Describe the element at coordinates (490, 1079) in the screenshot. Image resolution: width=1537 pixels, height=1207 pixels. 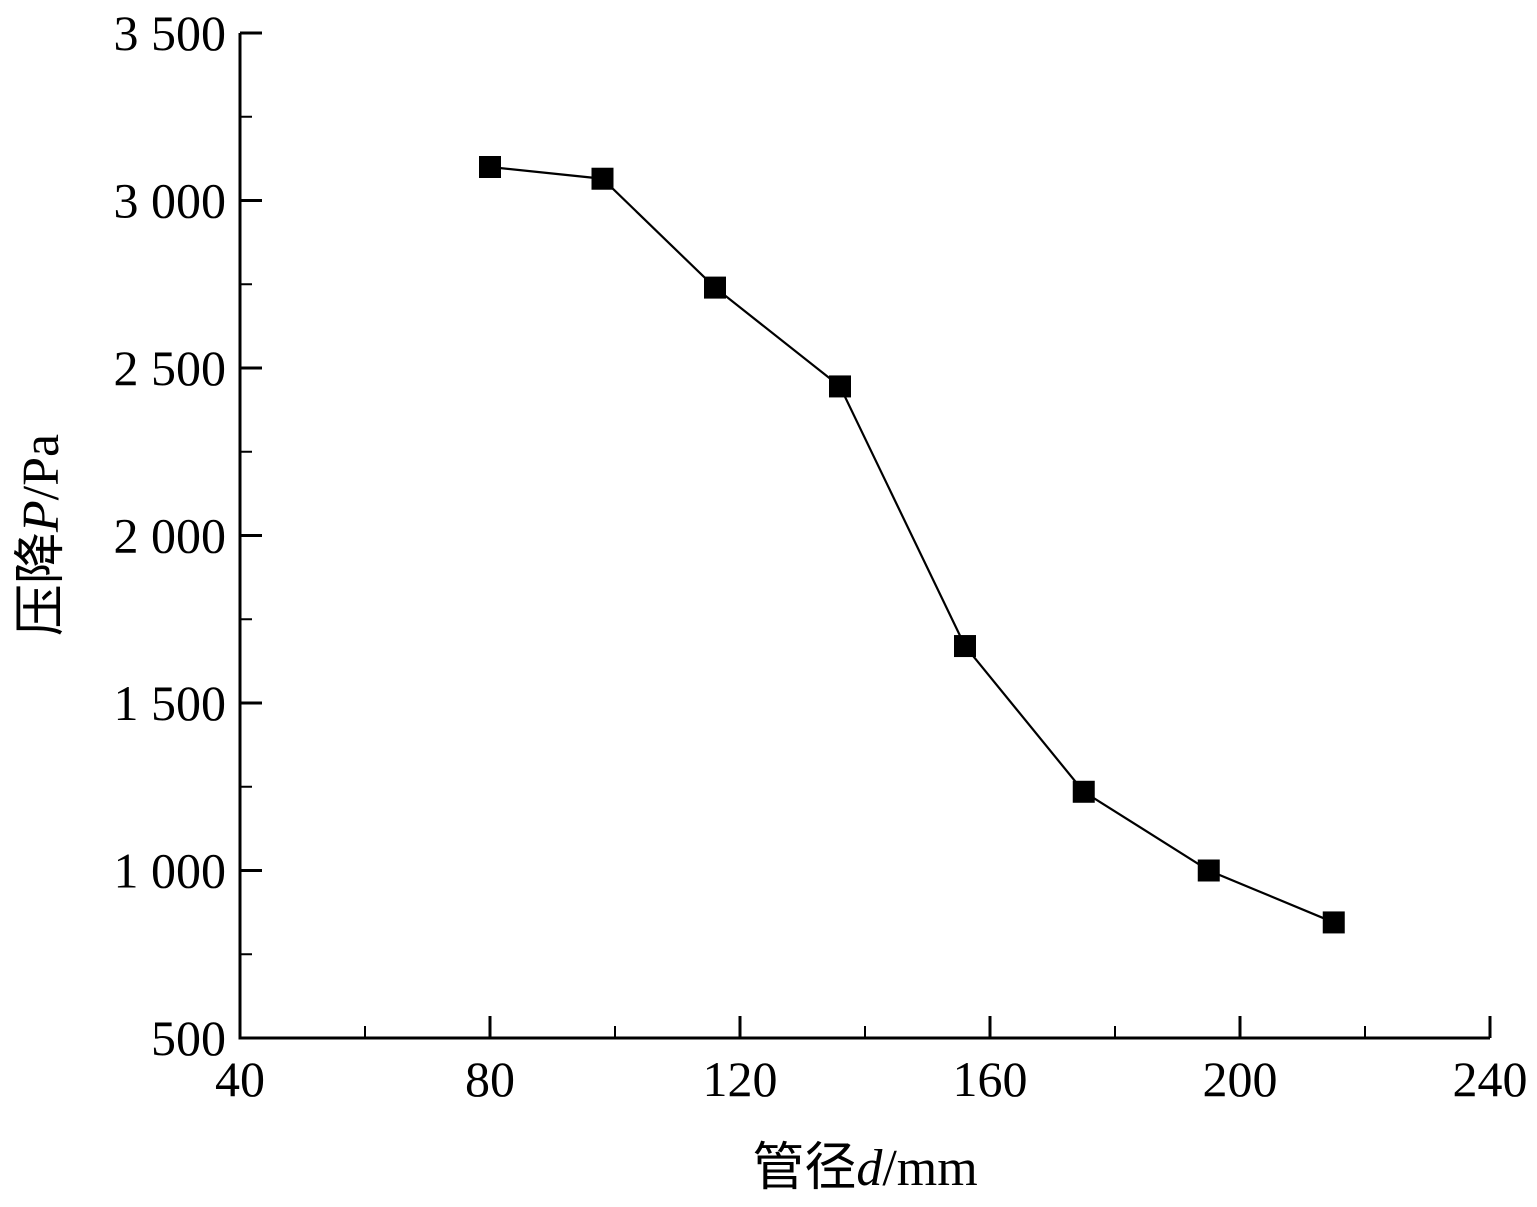
I see `x-tick-label: 80` at that location.